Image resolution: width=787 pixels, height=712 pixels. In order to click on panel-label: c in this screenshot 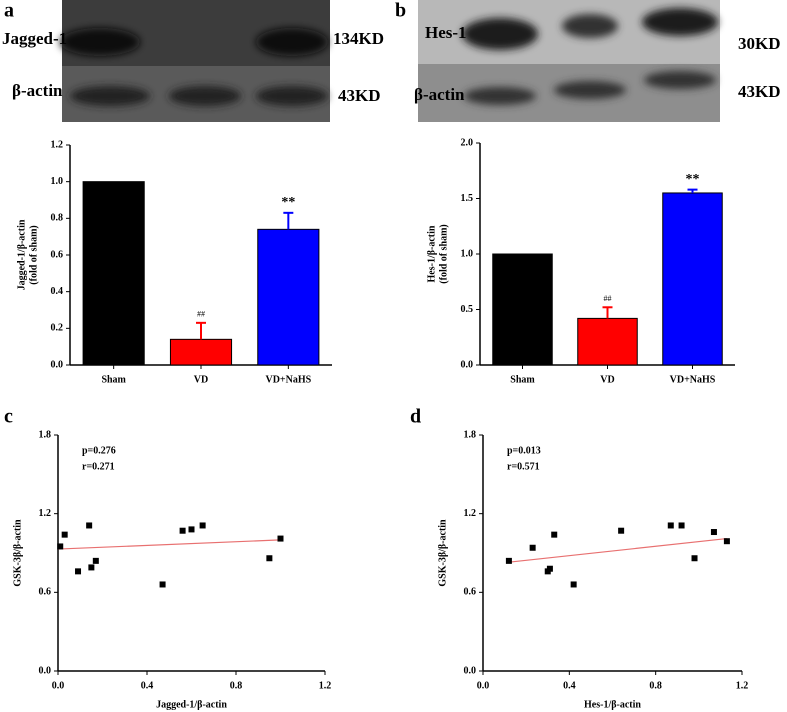, I will do `click(8, 417)`.